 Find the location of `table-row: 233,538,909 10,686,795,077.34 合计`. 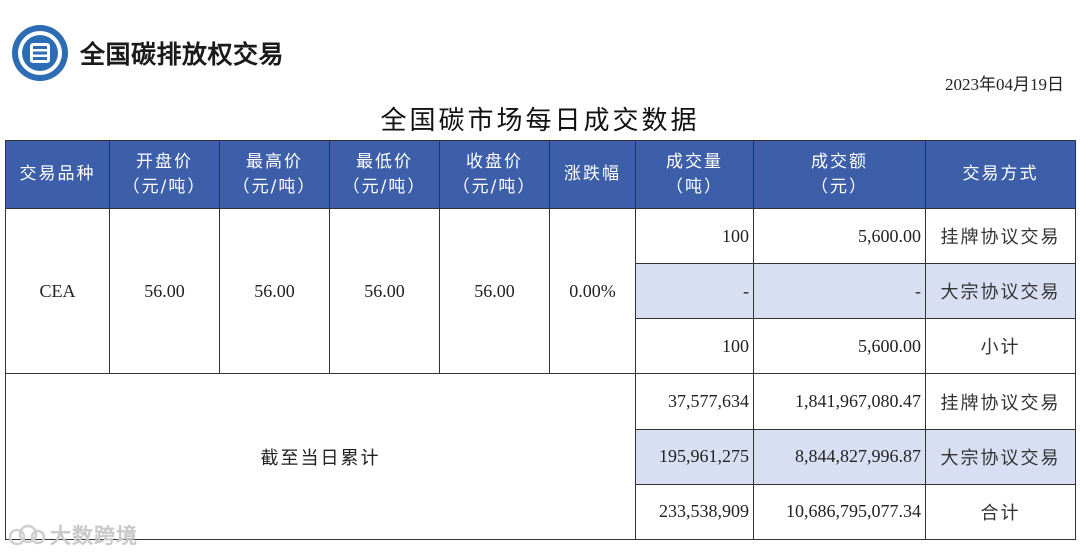

table-row: 233,538,909 10,686,795,077.34 合计 is located at coordinates (541, 512).